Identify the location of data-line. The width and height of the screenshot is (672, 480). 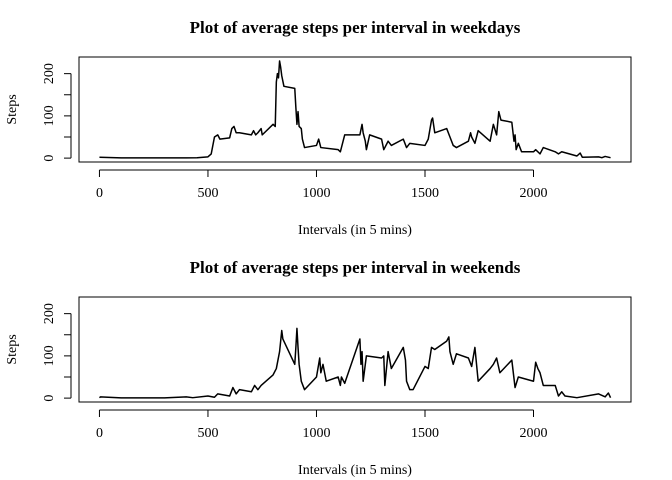
(355, 363).